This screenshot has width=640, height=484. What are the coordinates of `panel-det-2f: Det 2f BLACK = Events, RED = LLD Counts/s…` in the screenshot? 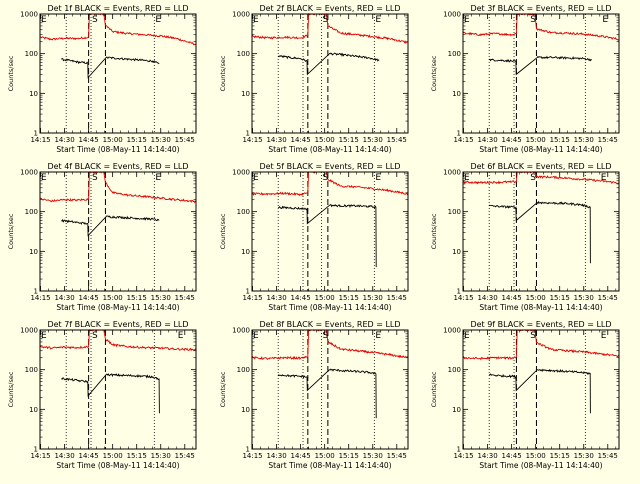 It's located at (314, 79).